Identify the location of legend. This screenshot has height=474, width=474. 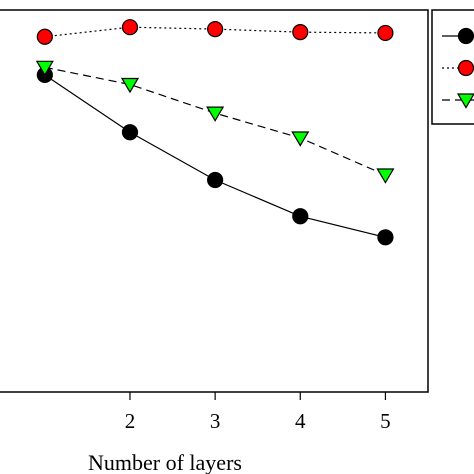
(452, 67).